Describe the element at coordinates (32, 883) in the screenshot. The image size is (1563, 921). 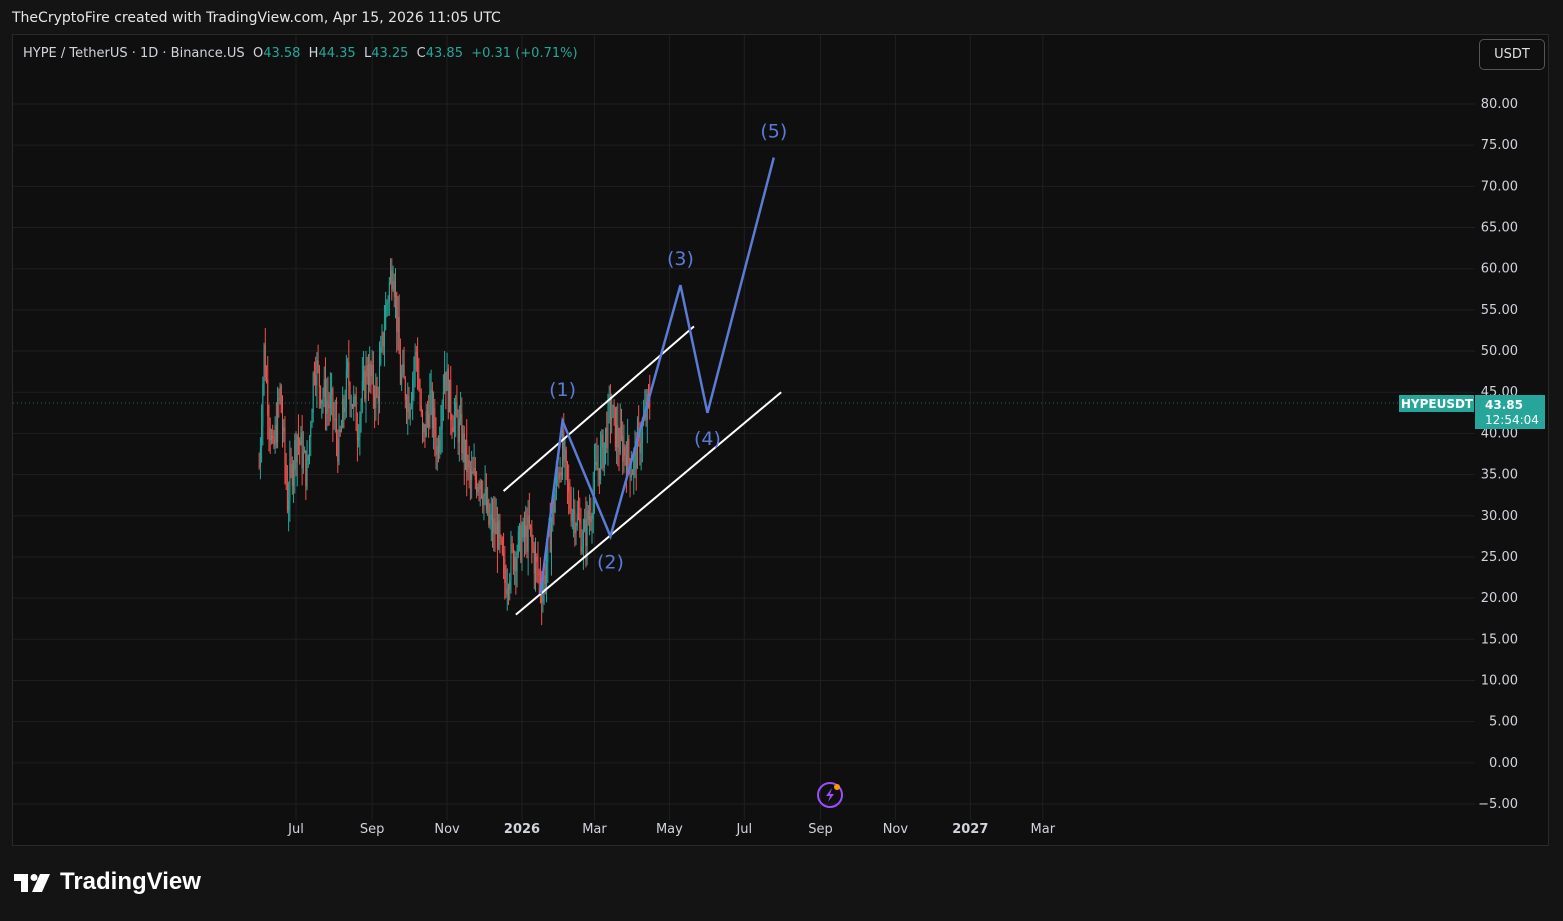
I see `tradingview-logo-icon` at that location.